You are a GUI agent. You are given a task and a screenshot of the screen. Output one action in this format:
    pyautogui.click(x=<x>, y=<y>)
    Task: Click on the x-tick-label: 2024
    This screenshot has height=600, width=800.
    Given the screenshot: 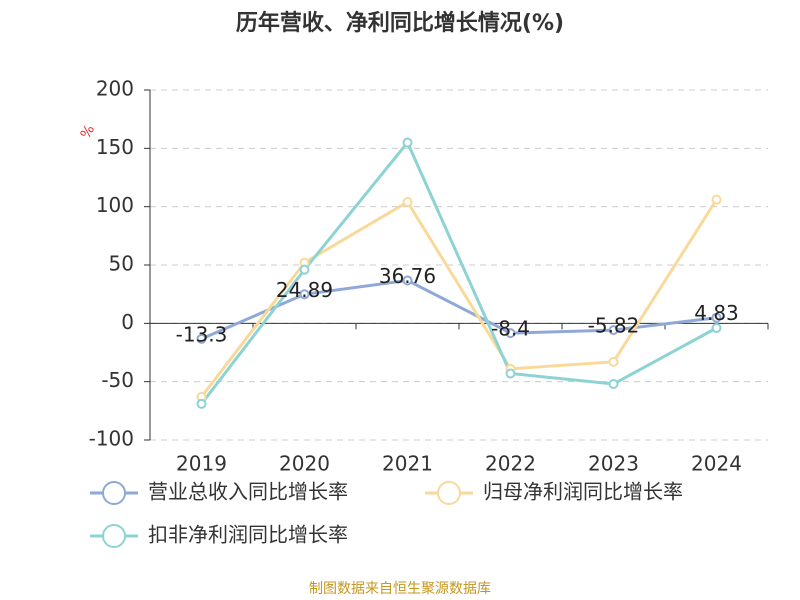 What is the action you would take?
    pyautogui.click(x=716, y=464)
    